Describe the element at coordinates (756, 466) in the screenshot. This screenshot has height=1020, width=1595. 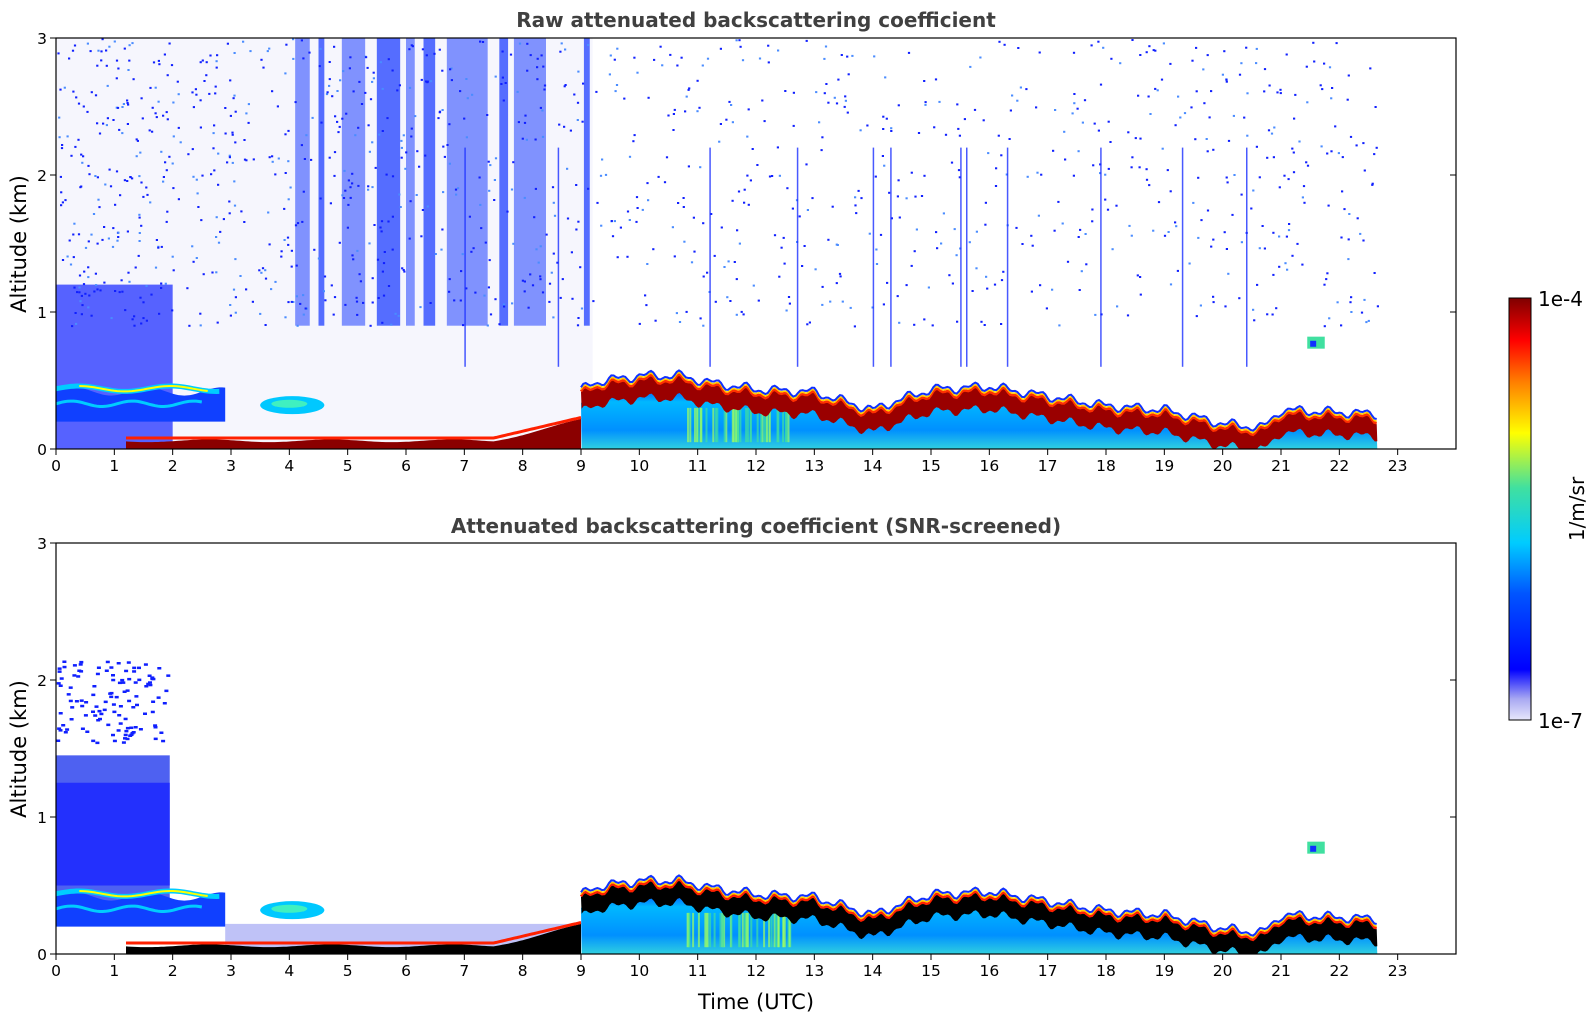
I see `x-tick-label: 12` at that location.